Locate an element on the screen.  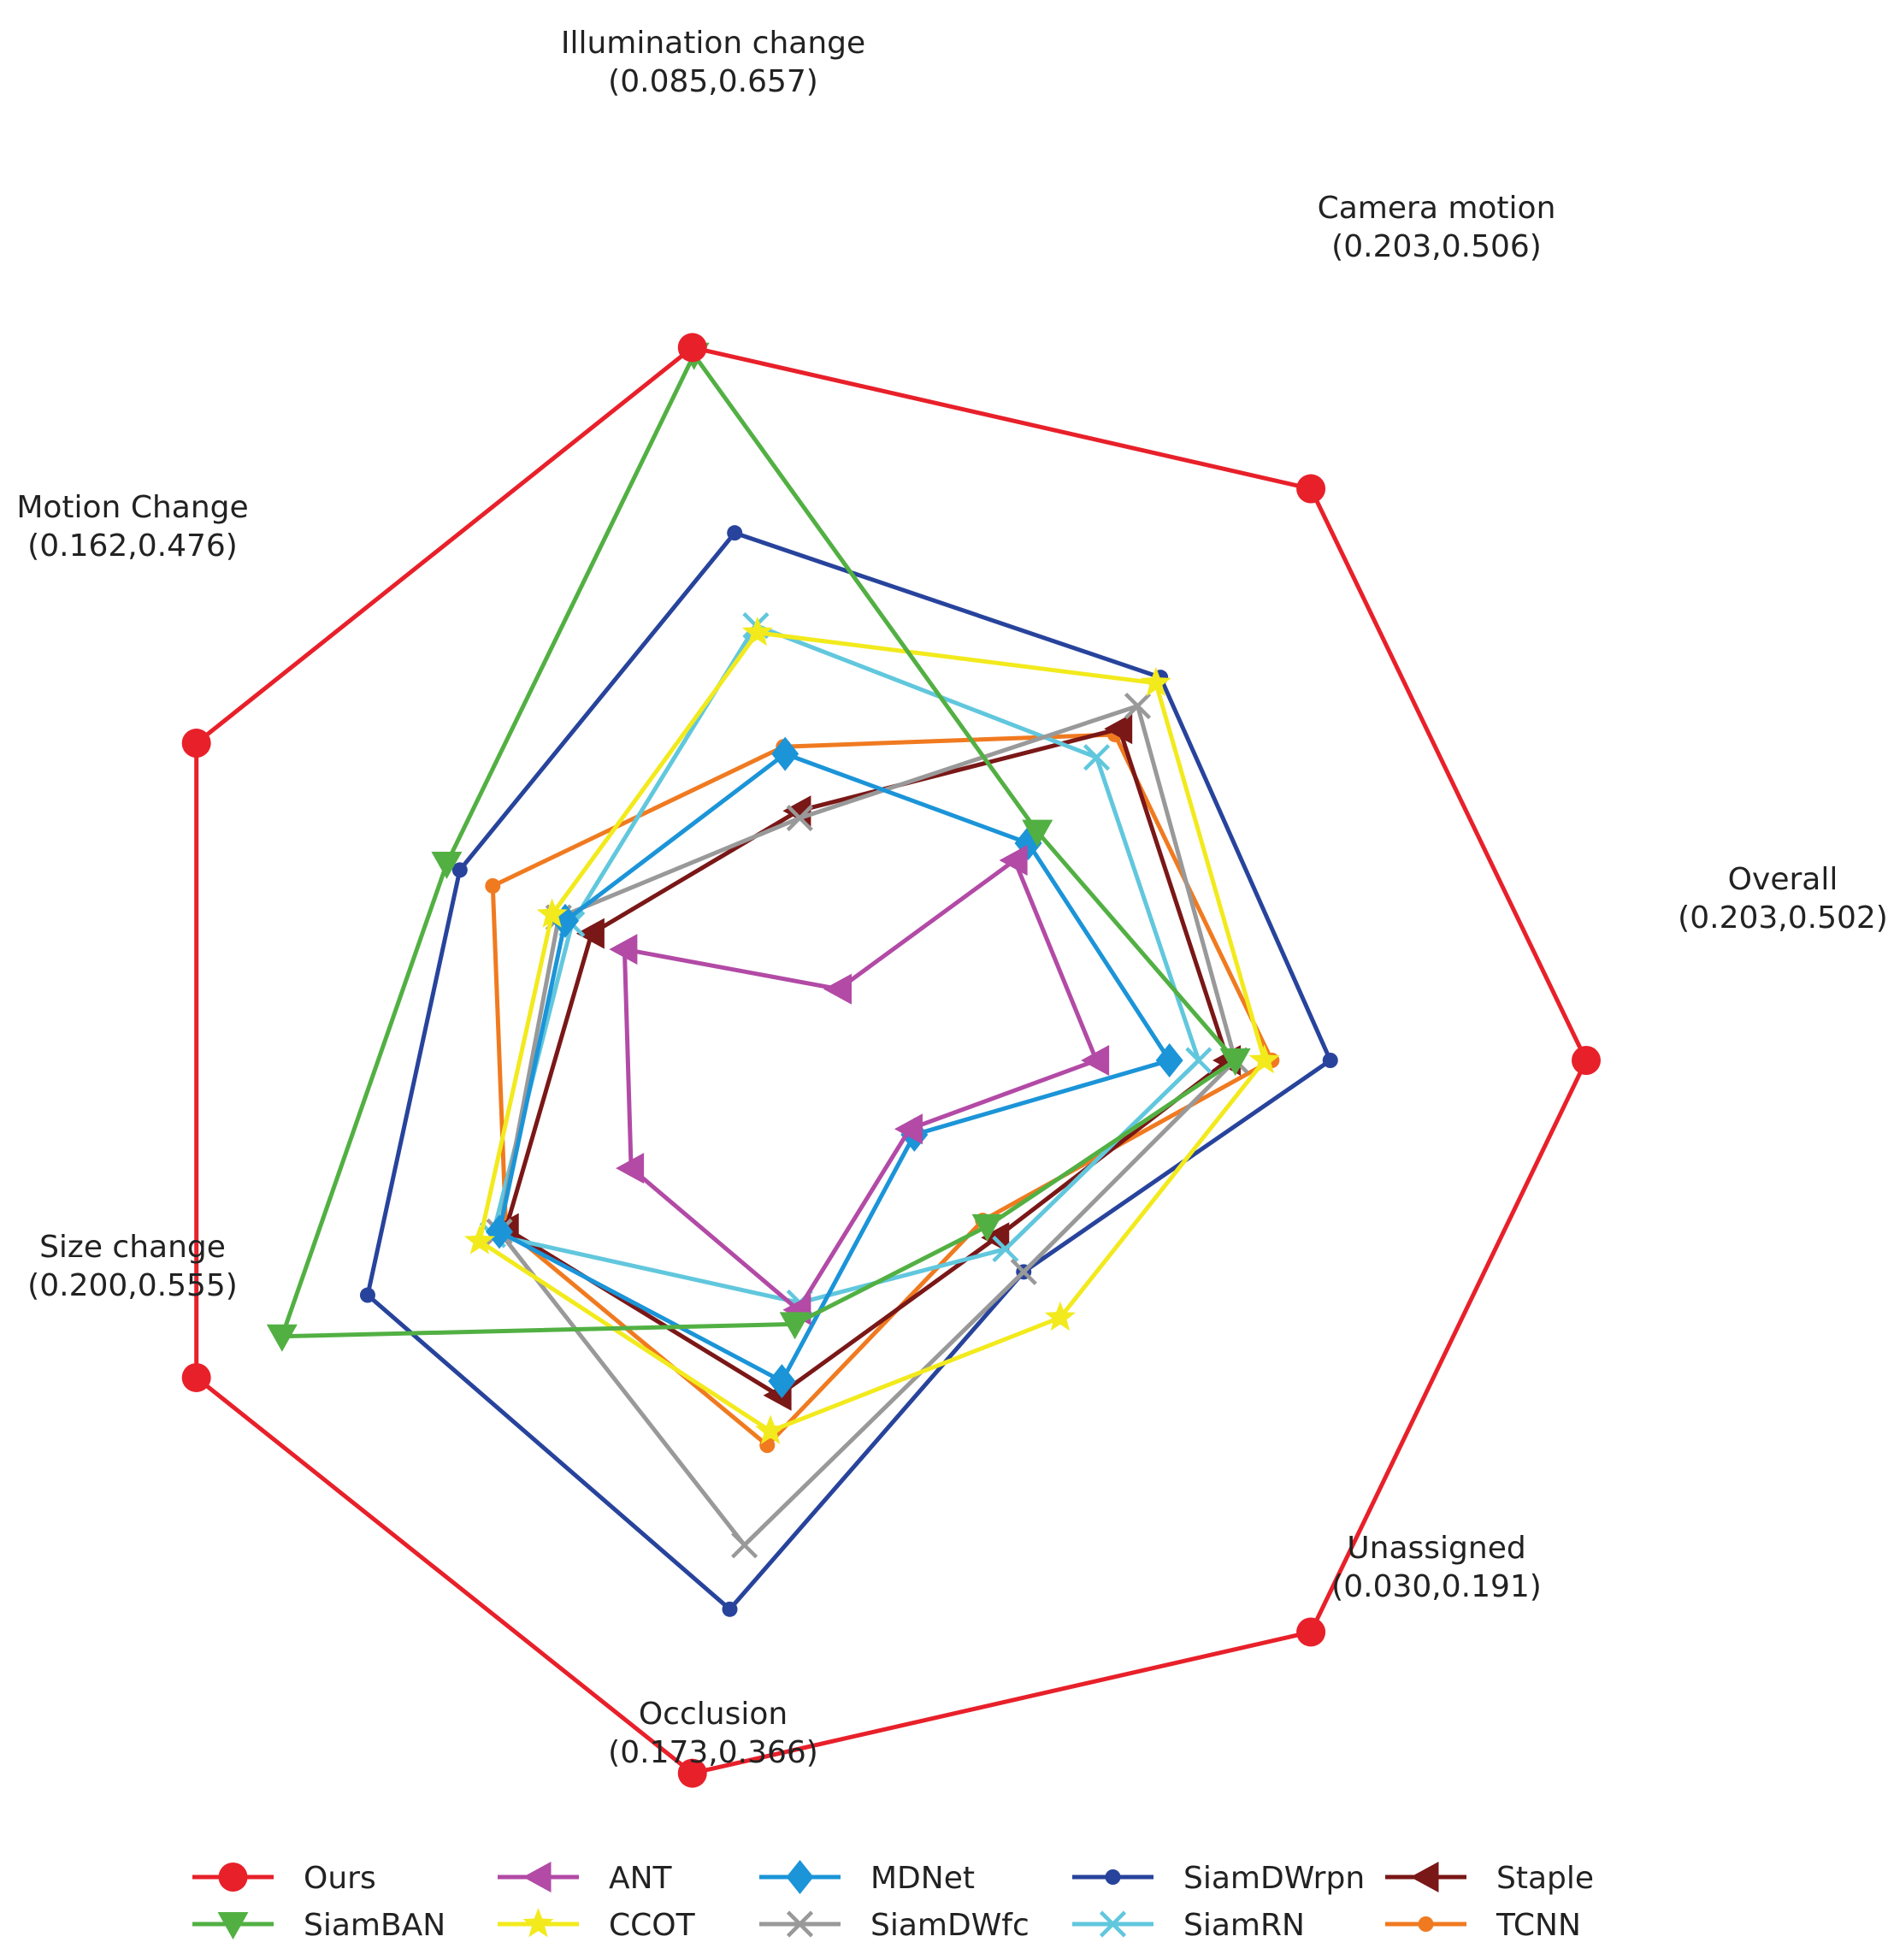
series-staple is located at coordinates (866, 1062).